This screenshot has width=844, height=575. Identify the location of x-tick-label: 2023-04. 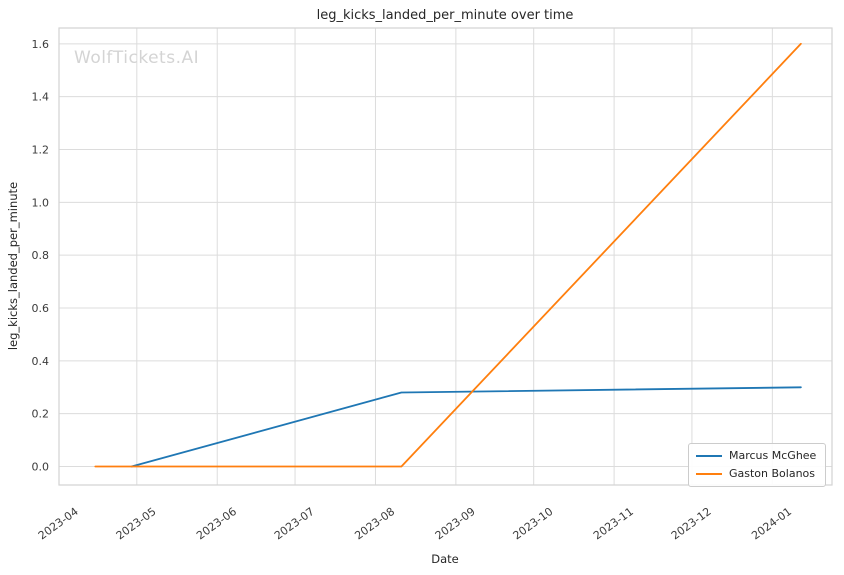
(58, 524).